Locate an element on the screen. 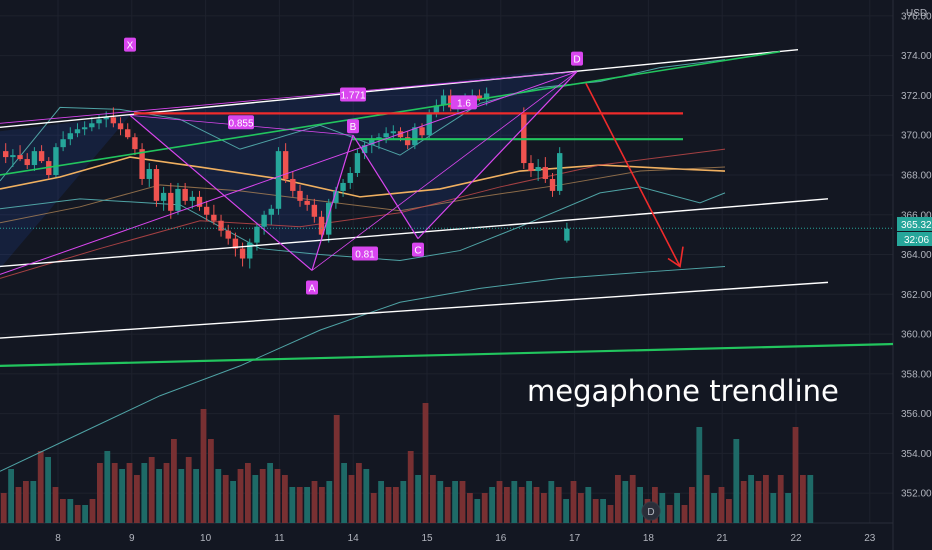  x-tick-label: 14 is located at coordinates (354, 538).